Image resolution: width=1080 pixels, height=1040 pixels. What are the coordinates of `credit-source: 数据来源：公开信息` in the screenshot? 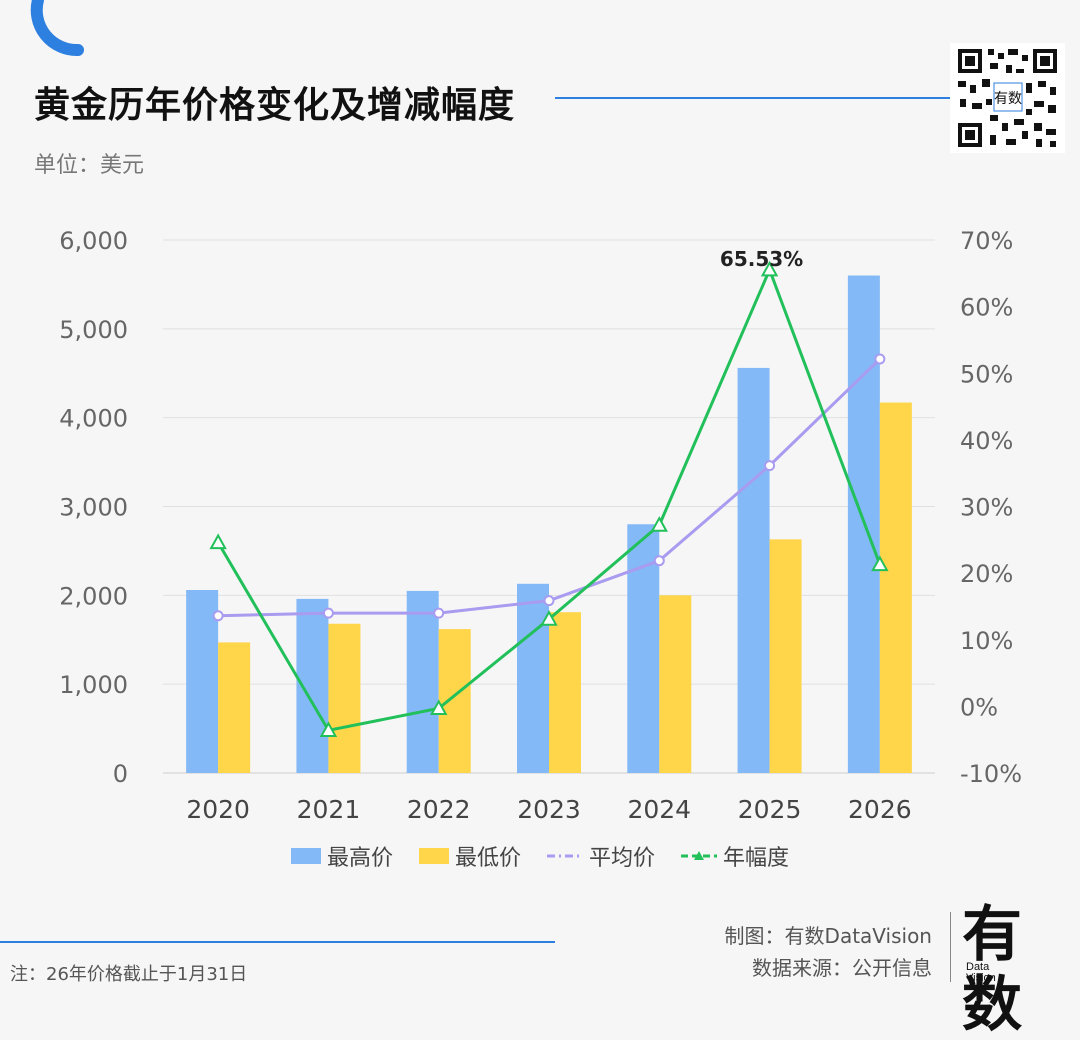 It's located at (842, 968).